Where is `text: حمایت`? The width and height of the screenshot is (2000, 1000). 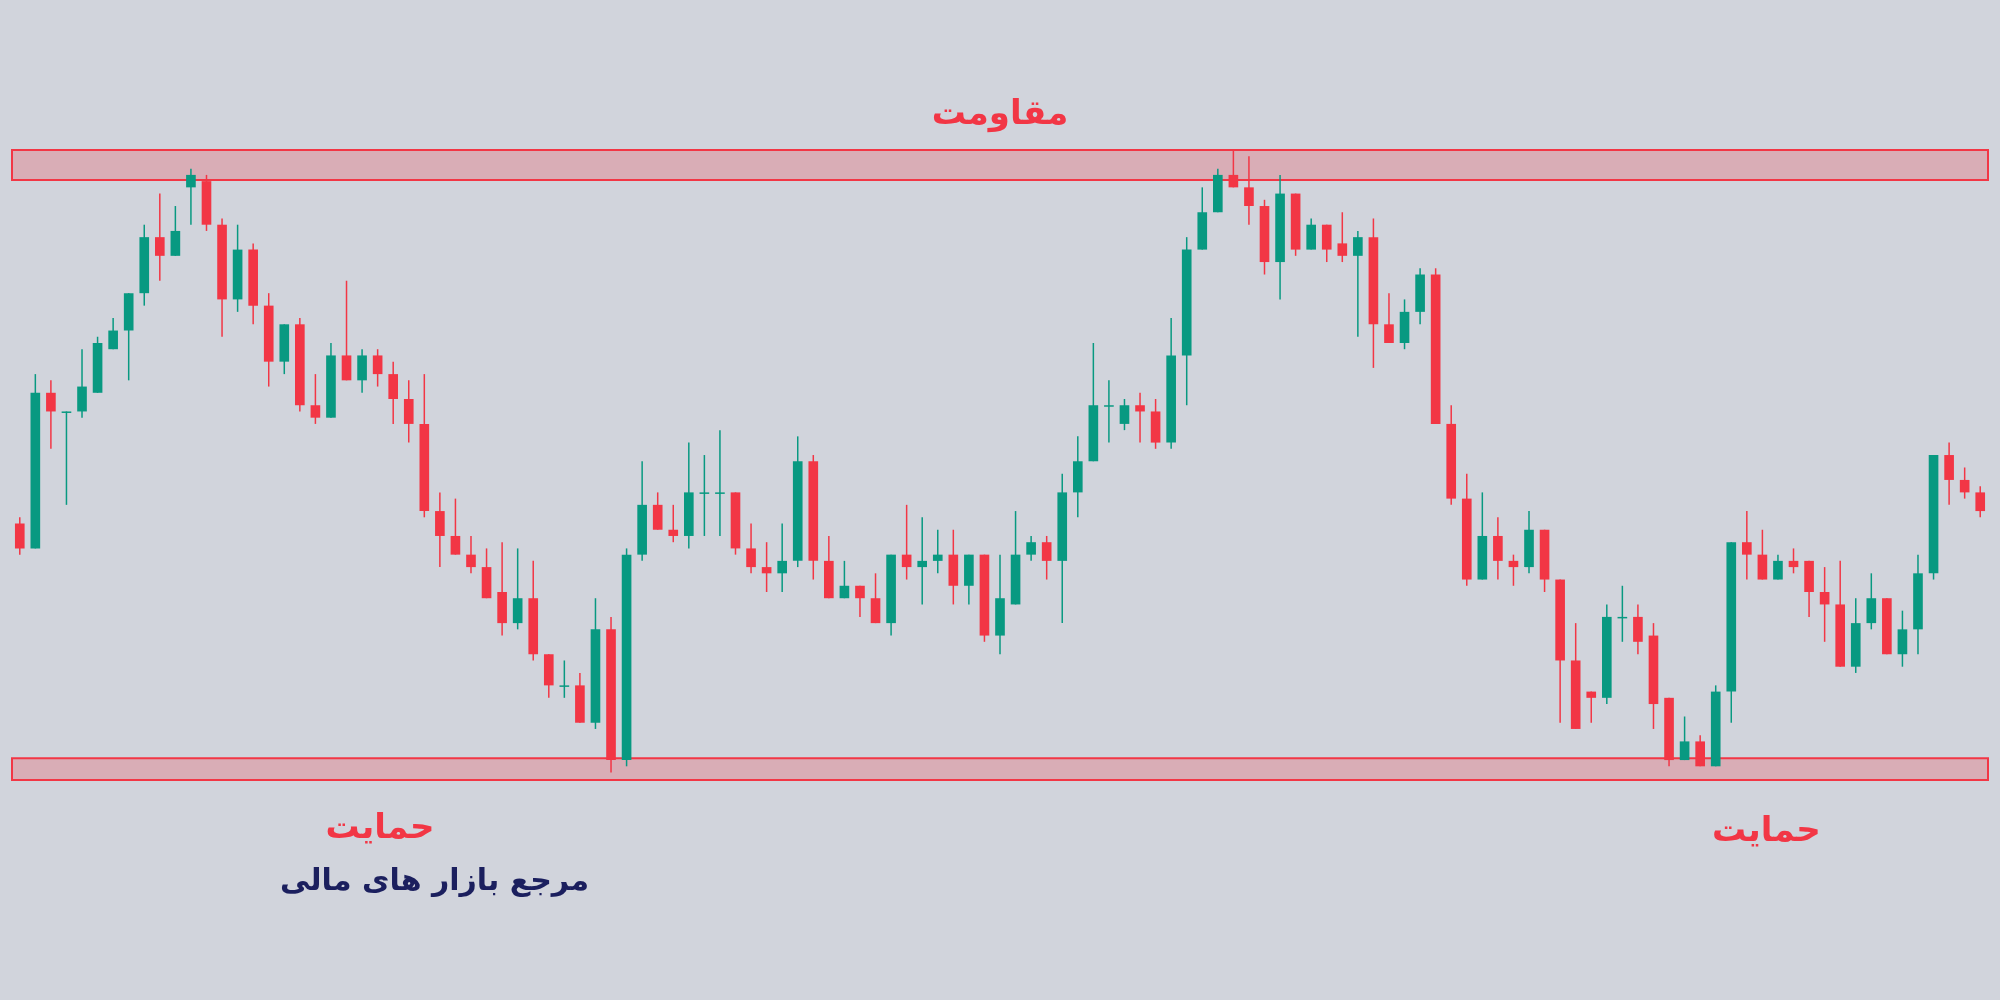
text: حمایت is located at coordinates (1766, 829).